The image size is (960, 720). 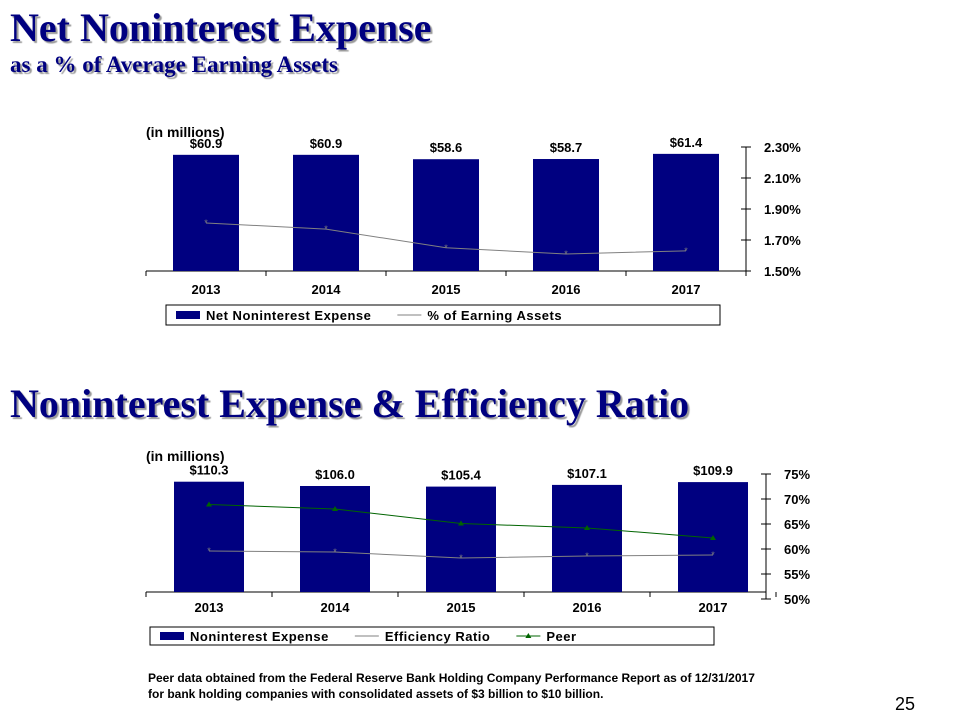 What do you see at coordinates (797, 499) in the screenshot?
I see `chart2-y2-tick-label: 70%` at bounding box center [797, 499].